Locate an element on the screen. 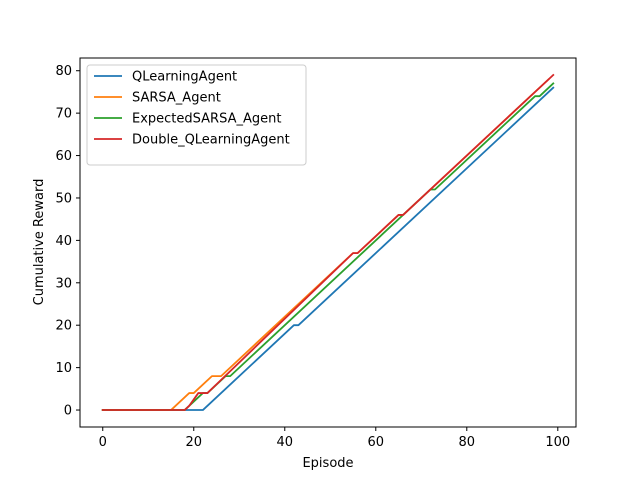 This screenshot has width=640, height=484. y-tick-label: 60 is located at coordinates (63, 156).